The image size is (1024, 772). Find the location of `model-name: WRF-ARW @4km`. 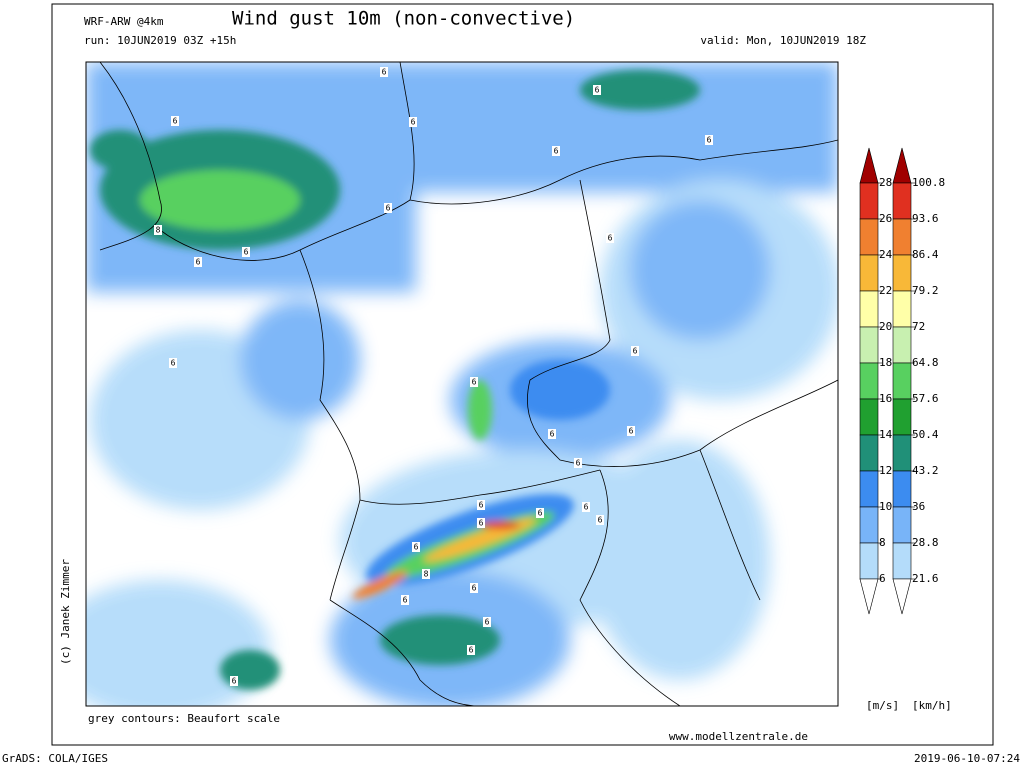

model-name: WRF-ARW @4km is located at coordinates (124, 21).